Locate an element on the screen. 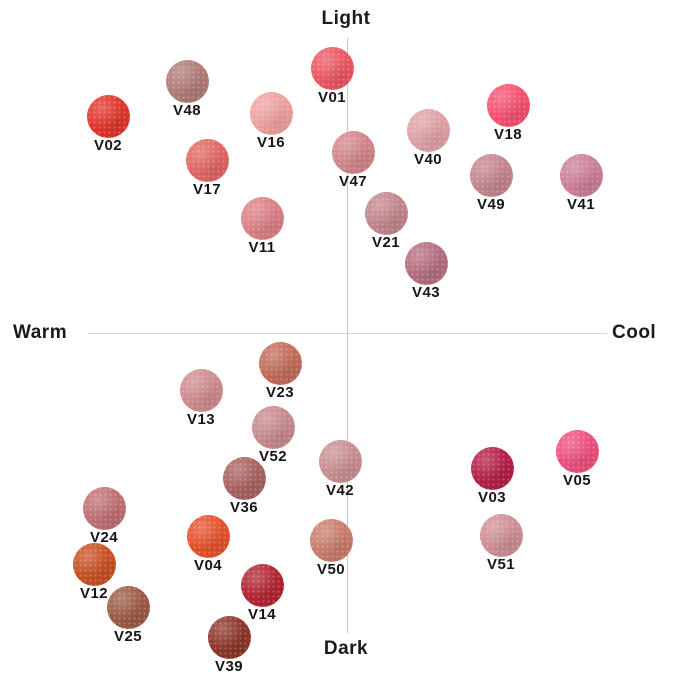 Image resolution: width=679 pixels, height=679 pixels. shade-code-label: V04 is located at coordinates (208, 565).